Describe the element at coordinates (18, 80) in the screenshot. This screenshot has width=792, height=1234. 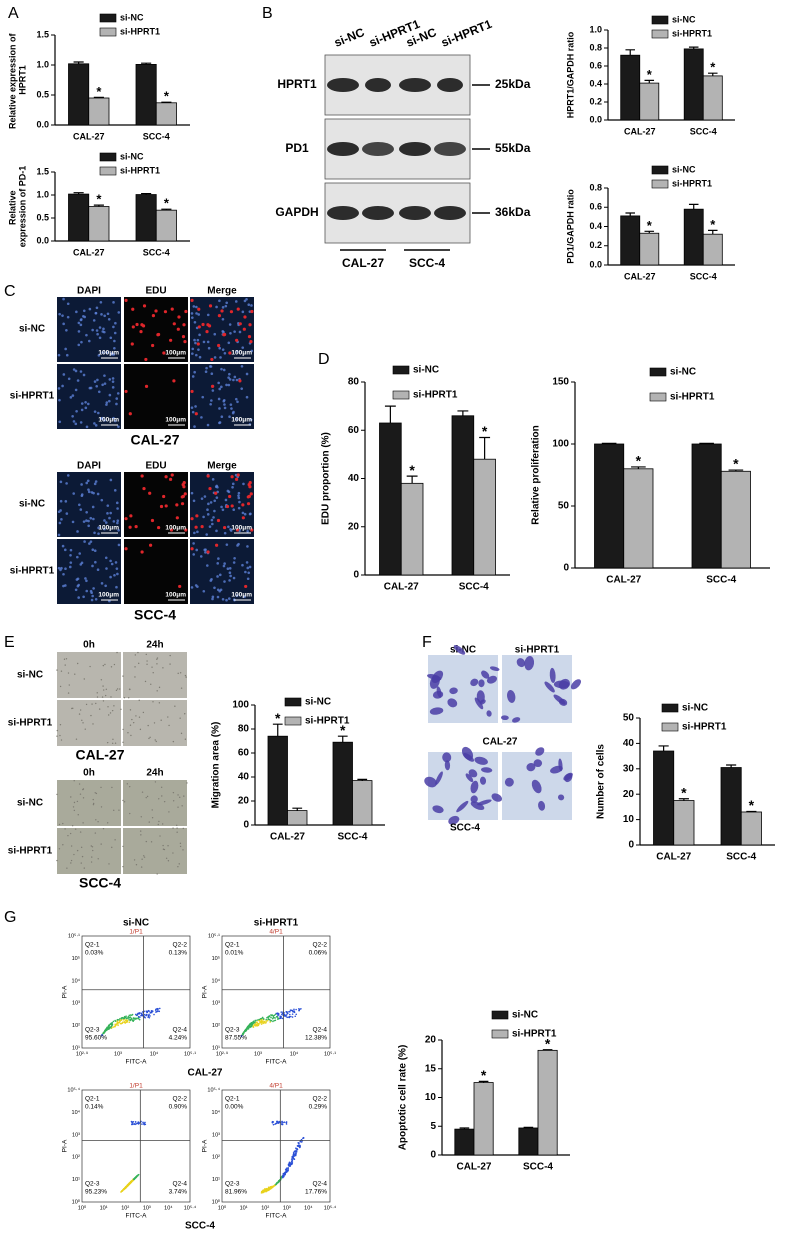
I see `y-axis-label: Relative expression of HPRT1` at that location.